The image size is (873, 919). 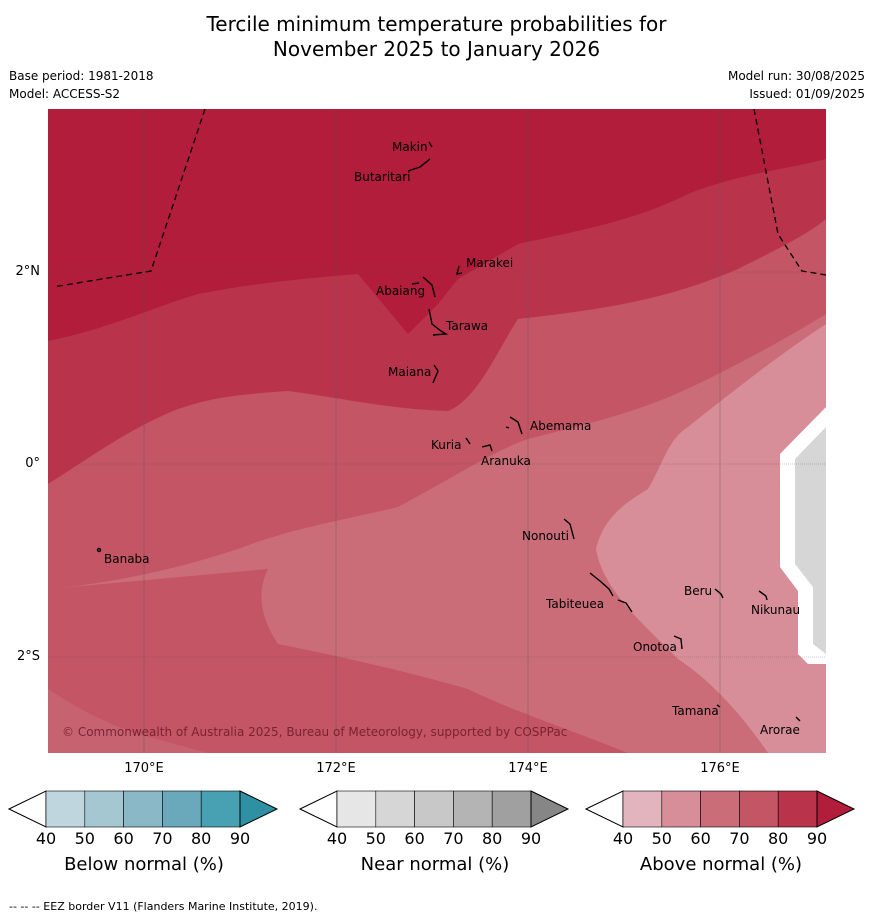 What do you see at coordinates (409, 372) in the screenshot?
I see `label-maiana: Maiana` at bounding box center [409, 372].